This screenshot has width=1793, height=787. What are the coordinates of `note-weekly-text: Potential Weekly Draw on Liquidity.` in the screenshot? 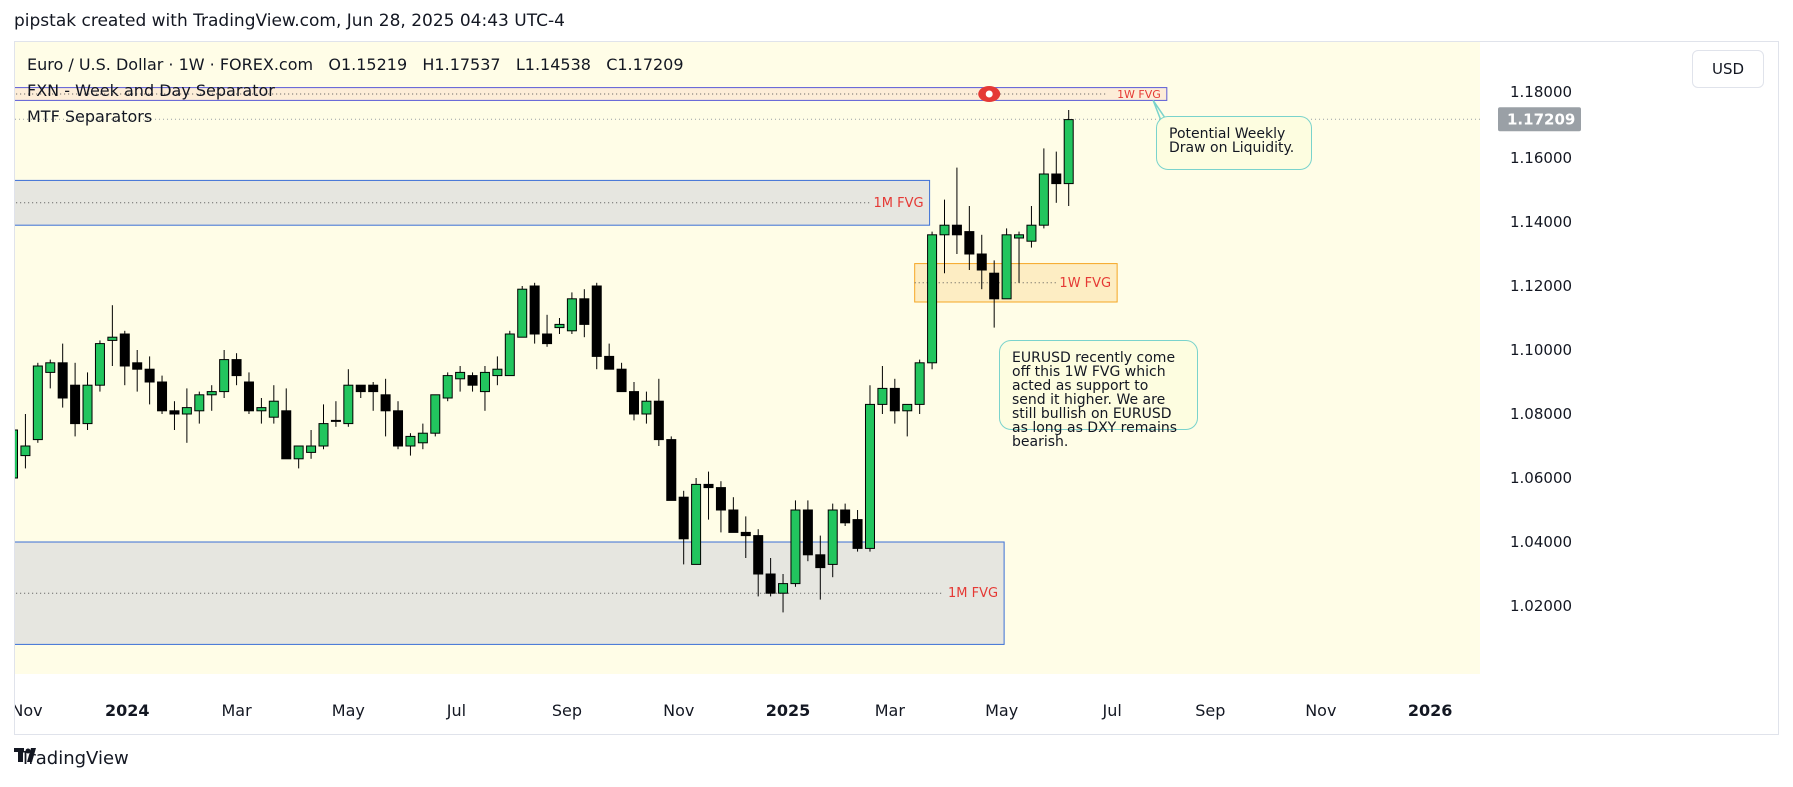 It's located at (1232, 141).